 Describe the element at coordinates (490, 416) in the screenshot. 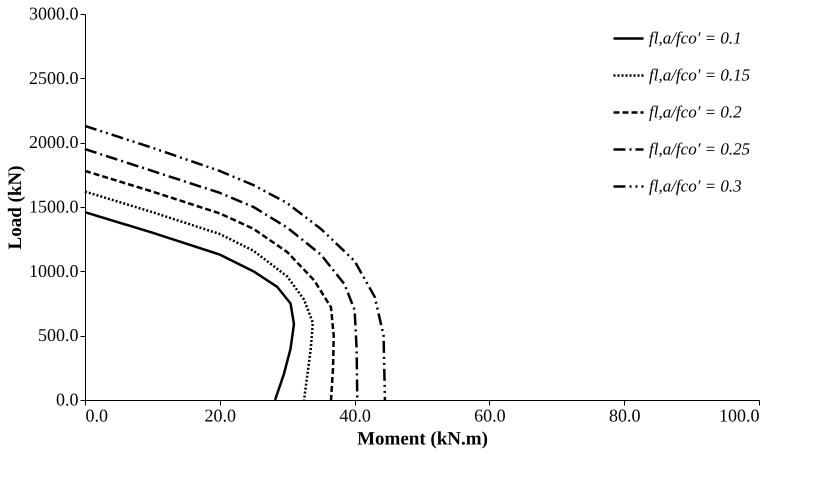

I see `x-tick-label: 60.0` at that location.